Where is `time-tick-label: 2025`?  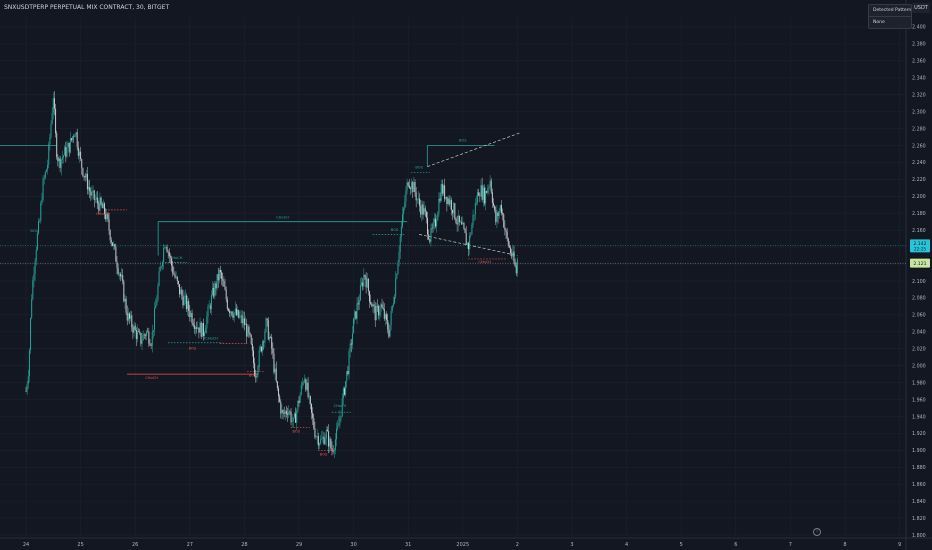 time-tick-label: 2025 is located at coordinates (462, 545).